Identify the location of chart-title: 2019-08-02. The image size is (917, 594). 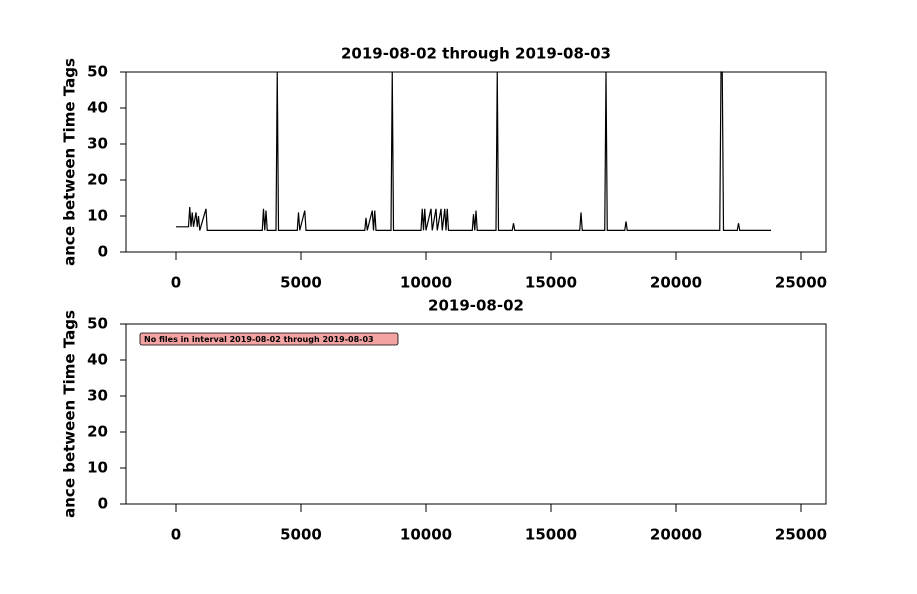
(476, 306).